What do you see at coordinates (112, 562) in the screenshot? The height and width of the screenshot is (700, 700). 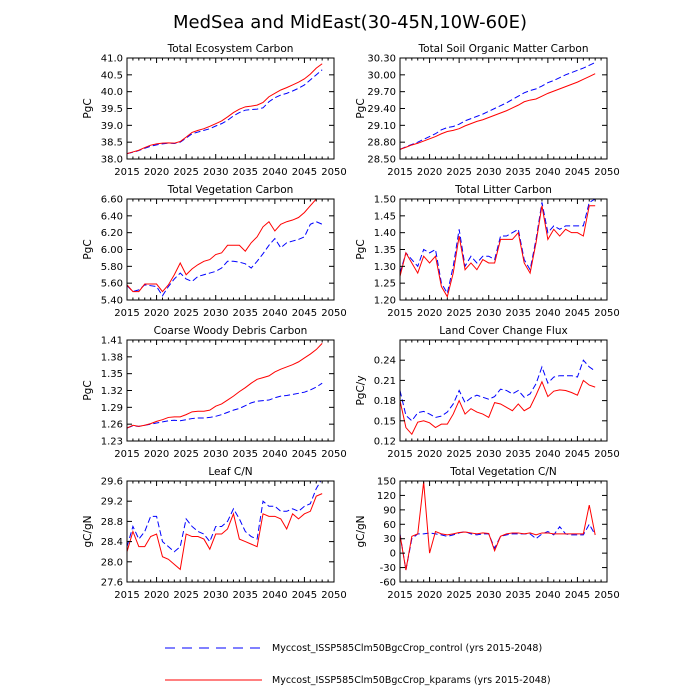 I see `y-tick-label: 28.0` at bounding box center [112, 562].